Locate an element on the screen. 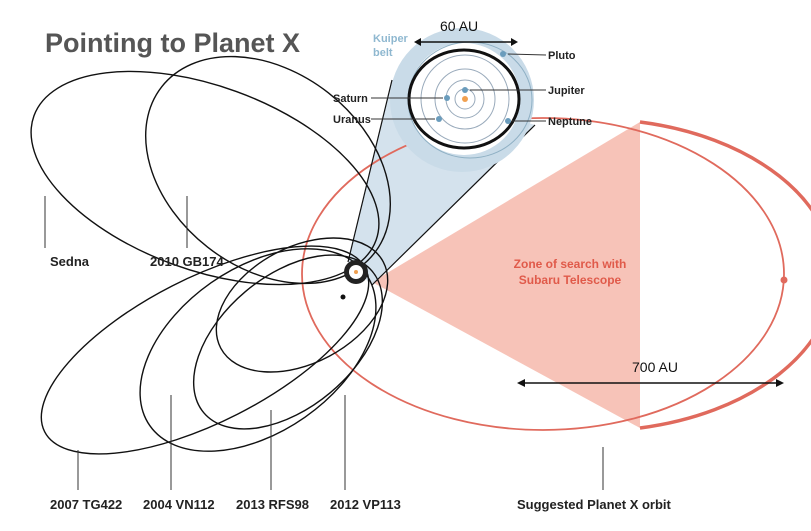 The height and width of the screenshot is (531, 811). label-neptune: Neptune is located at coordinates (570, 122).